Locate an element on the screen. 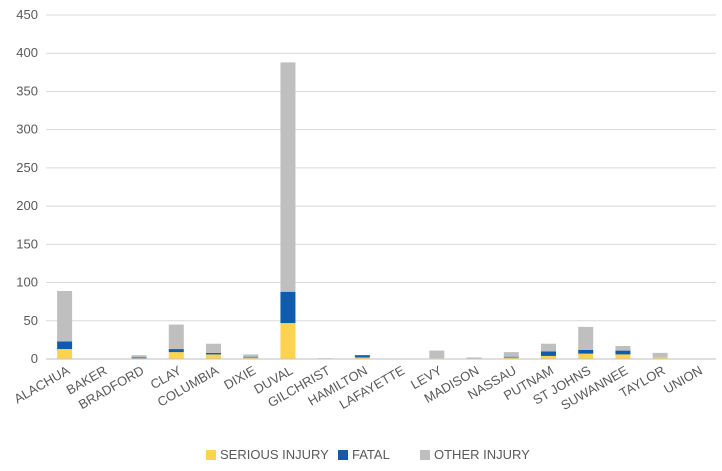 The width and height of the screenshot is (722, 471). legend-item: OTHER INJURY is located at coordinates (475, 454).